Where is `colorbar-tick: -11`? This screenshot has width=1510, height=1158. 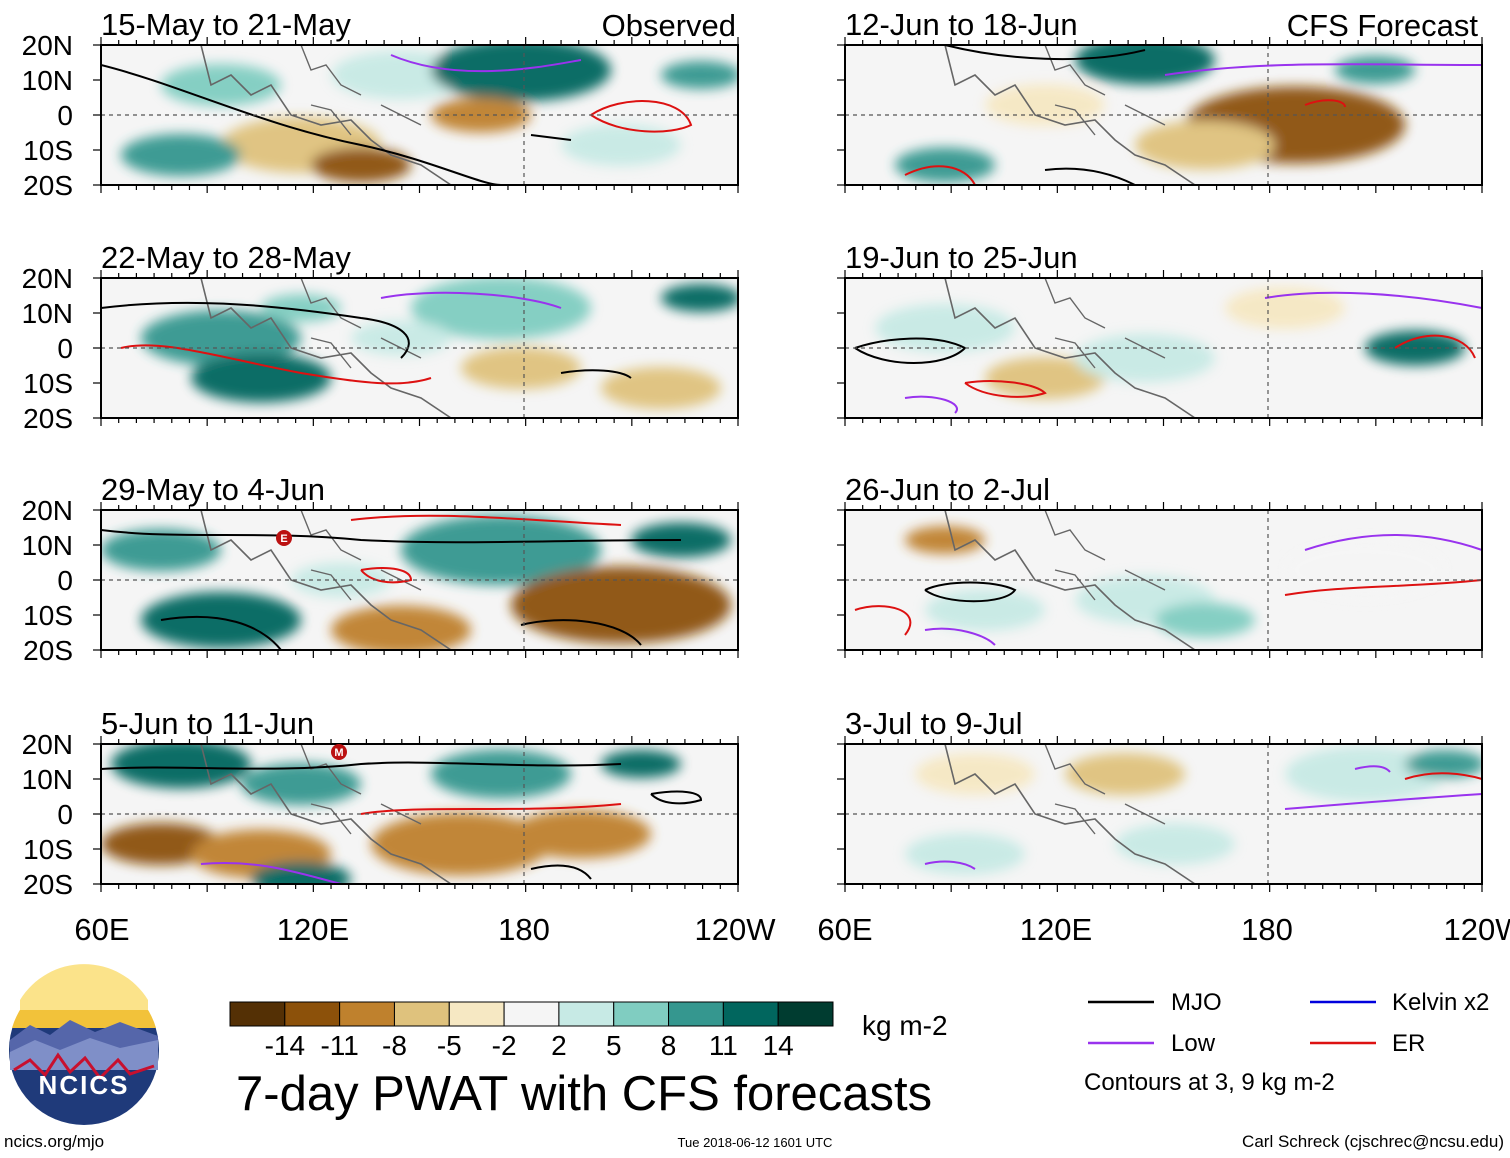 colorbar-tick: -11 is located at coordinates (339, 1045).